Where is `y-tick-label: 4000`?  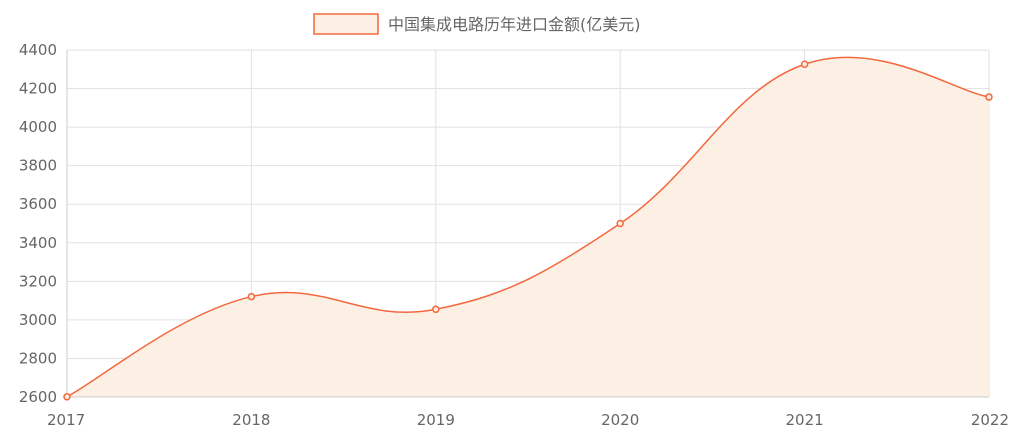
y-tick-label: 4000 is located at coordinates (38, 127).